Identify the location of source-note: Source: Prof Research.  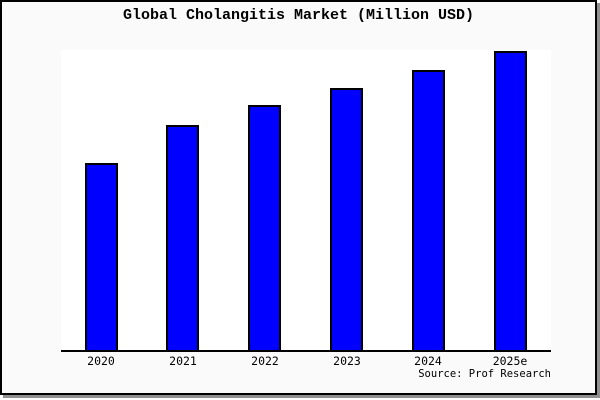
(484, 374).